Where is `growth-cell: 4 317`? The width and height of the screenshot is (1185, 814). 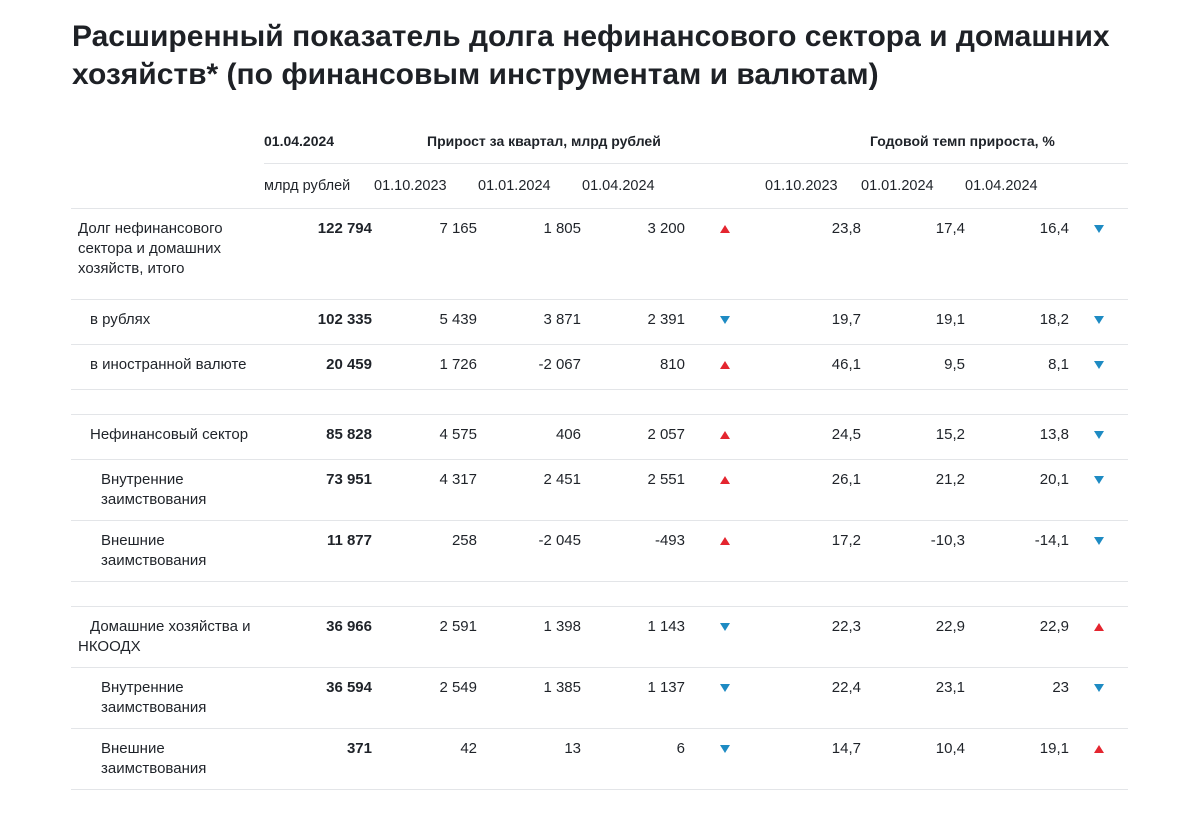 growth-cell: 4 317 is located at coordinates (424, 490).